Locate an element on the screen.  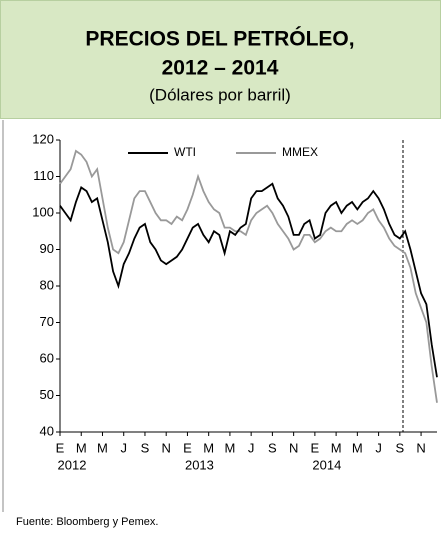
y-tick-label: 50 is located at coordinates (47, 394).